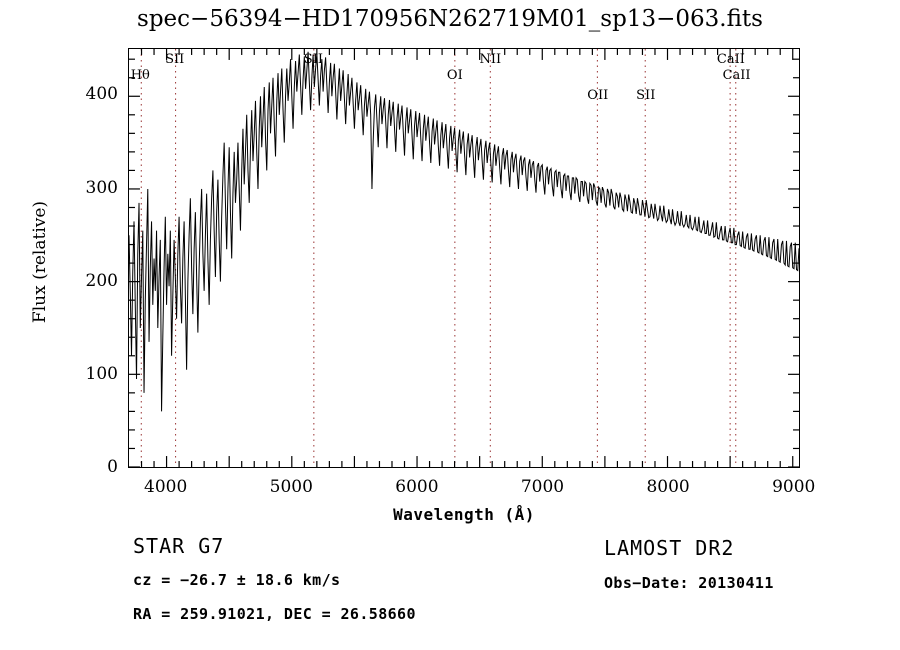 The height and width of the screenshot is (650, 900). I want to click on coordinates-text: RA = 259.91021, DEC = 26.58660, so click(274, 614).